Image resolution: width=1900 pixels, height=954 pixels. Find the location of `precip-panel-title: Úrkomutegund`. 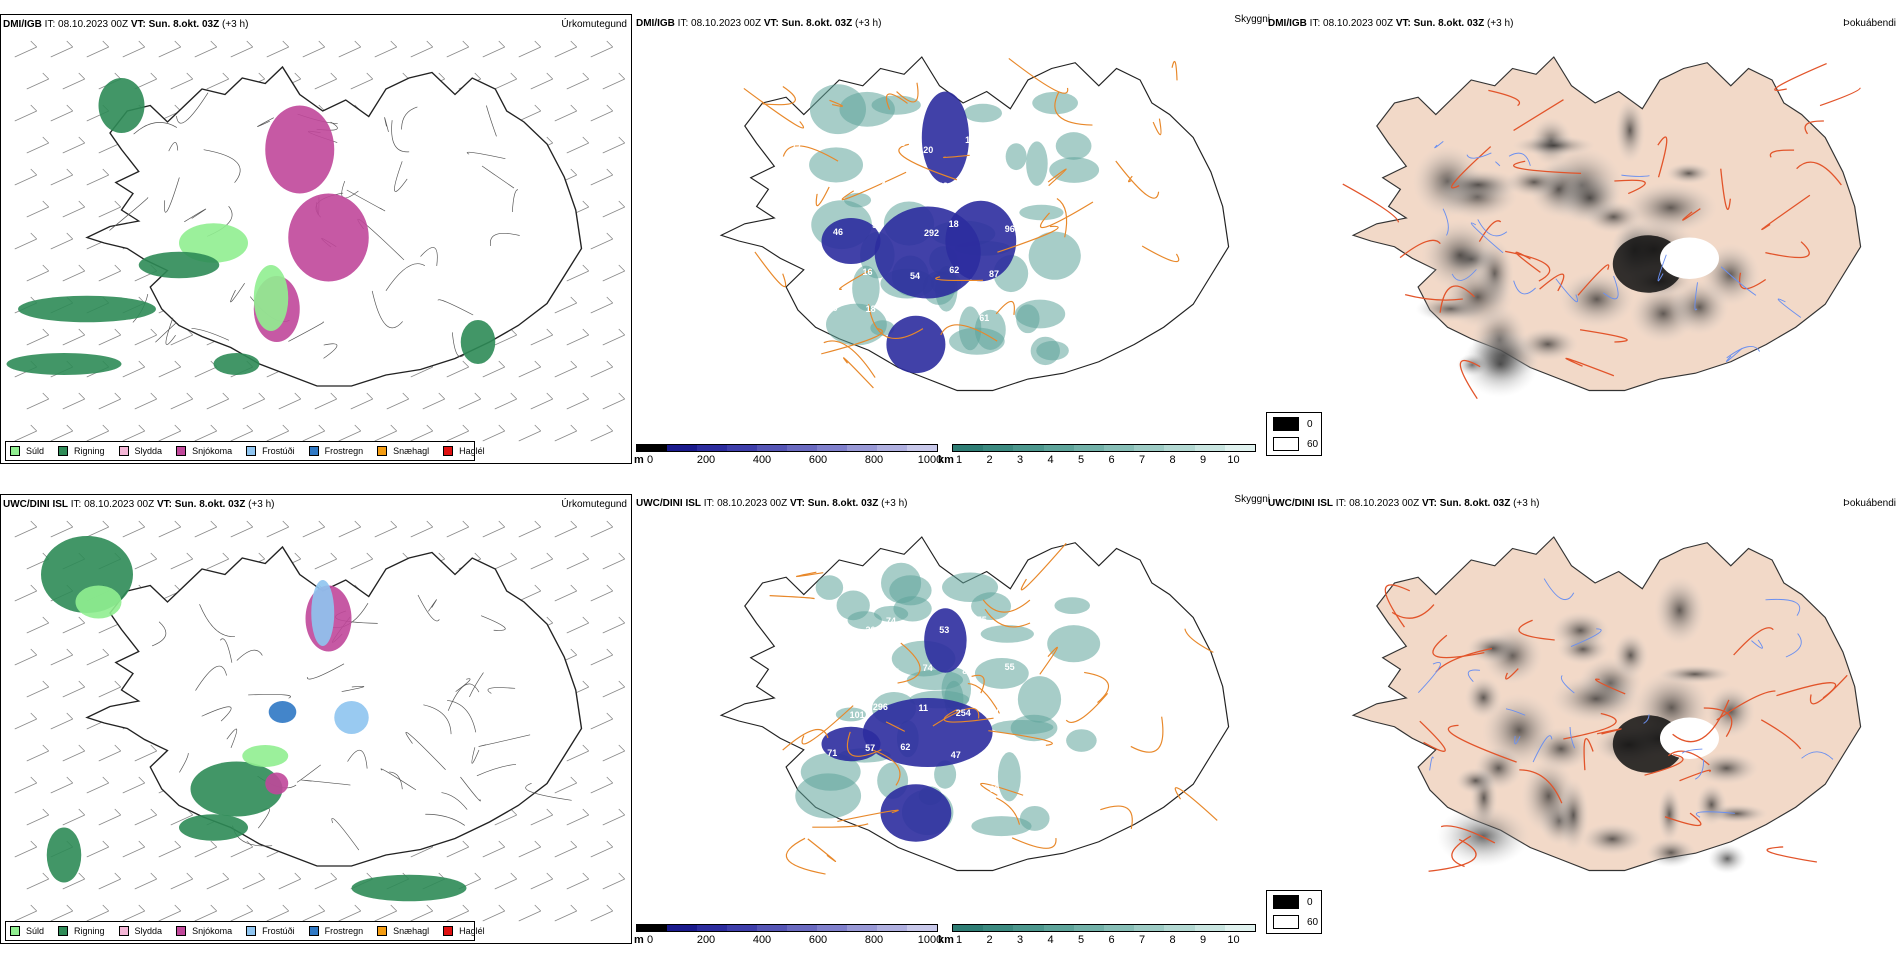

precip-panel-title: Úrkomutegund is located at coordinates (594, 24).